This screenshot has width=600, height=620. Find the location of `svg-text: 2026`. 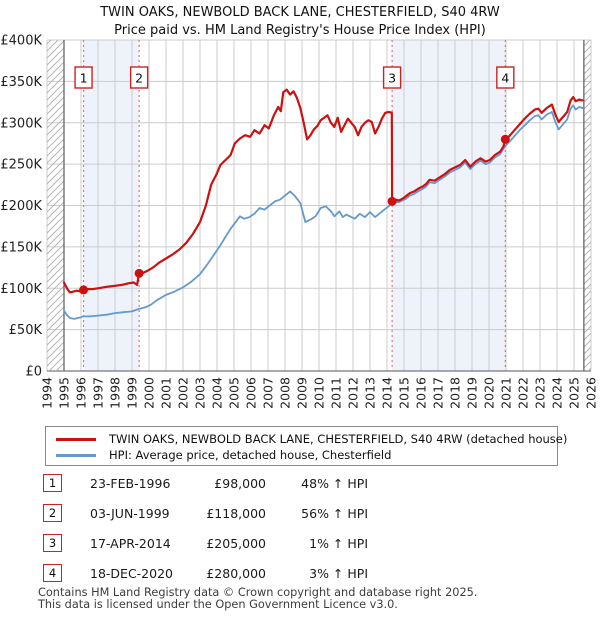

svg-text: 2026 is located at coordinates (591, 393).